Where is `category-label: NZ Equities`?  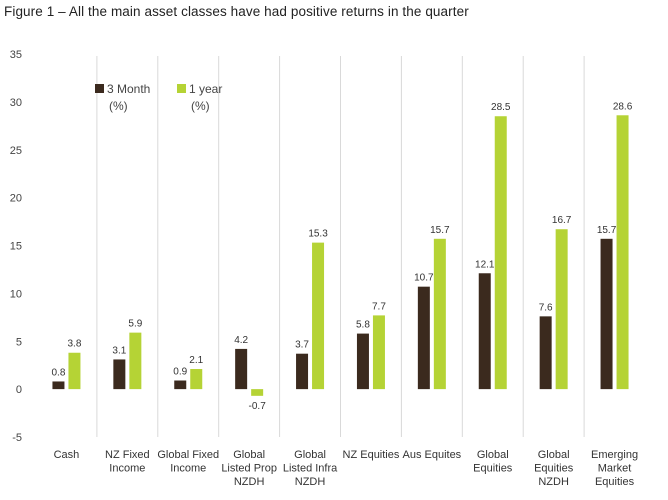 category-label: NZ Equities is located at coordinates (371, 455).